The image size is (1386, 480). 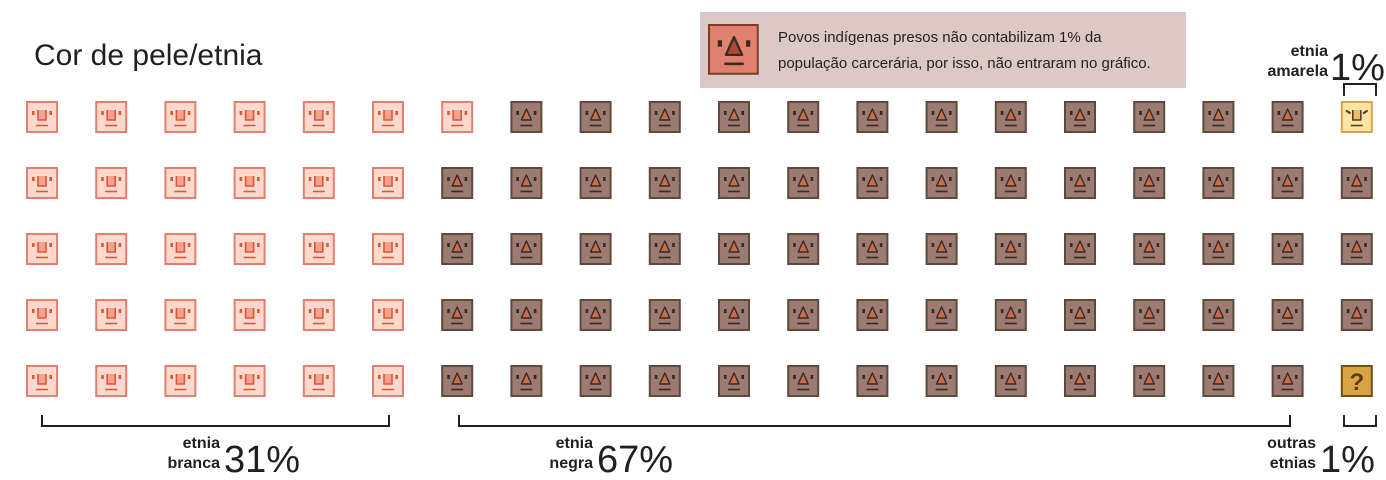 I want to click on label-amarela: etnia amarela 1%, so click(x=1326, y=66).